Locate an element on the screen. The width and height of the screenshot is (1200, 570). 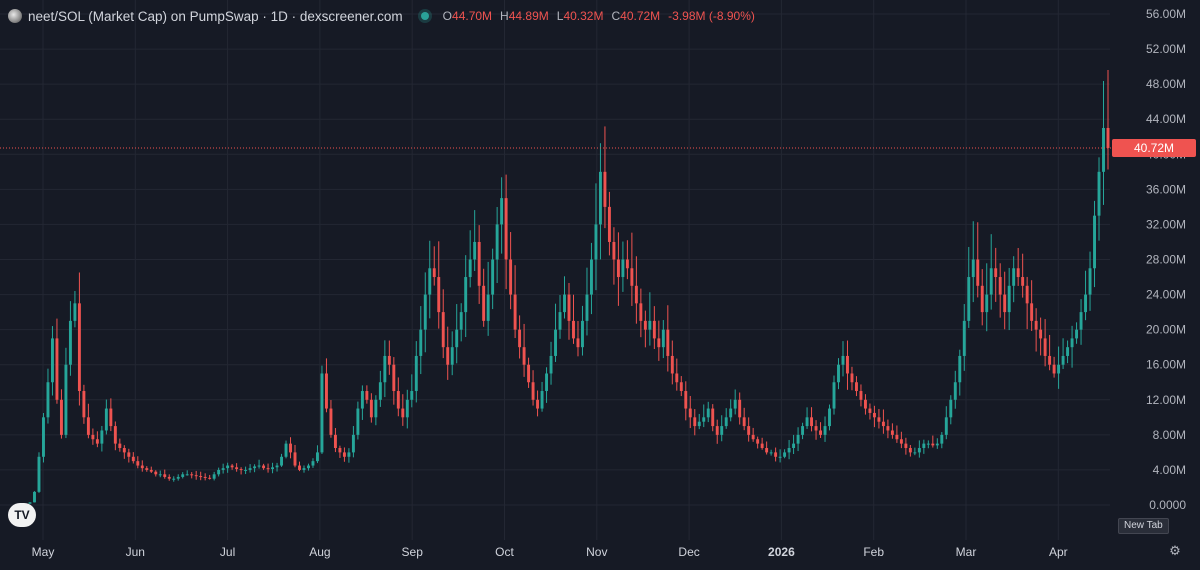
y-tick-label: 12.00M is located at coordinates (1166, 400).